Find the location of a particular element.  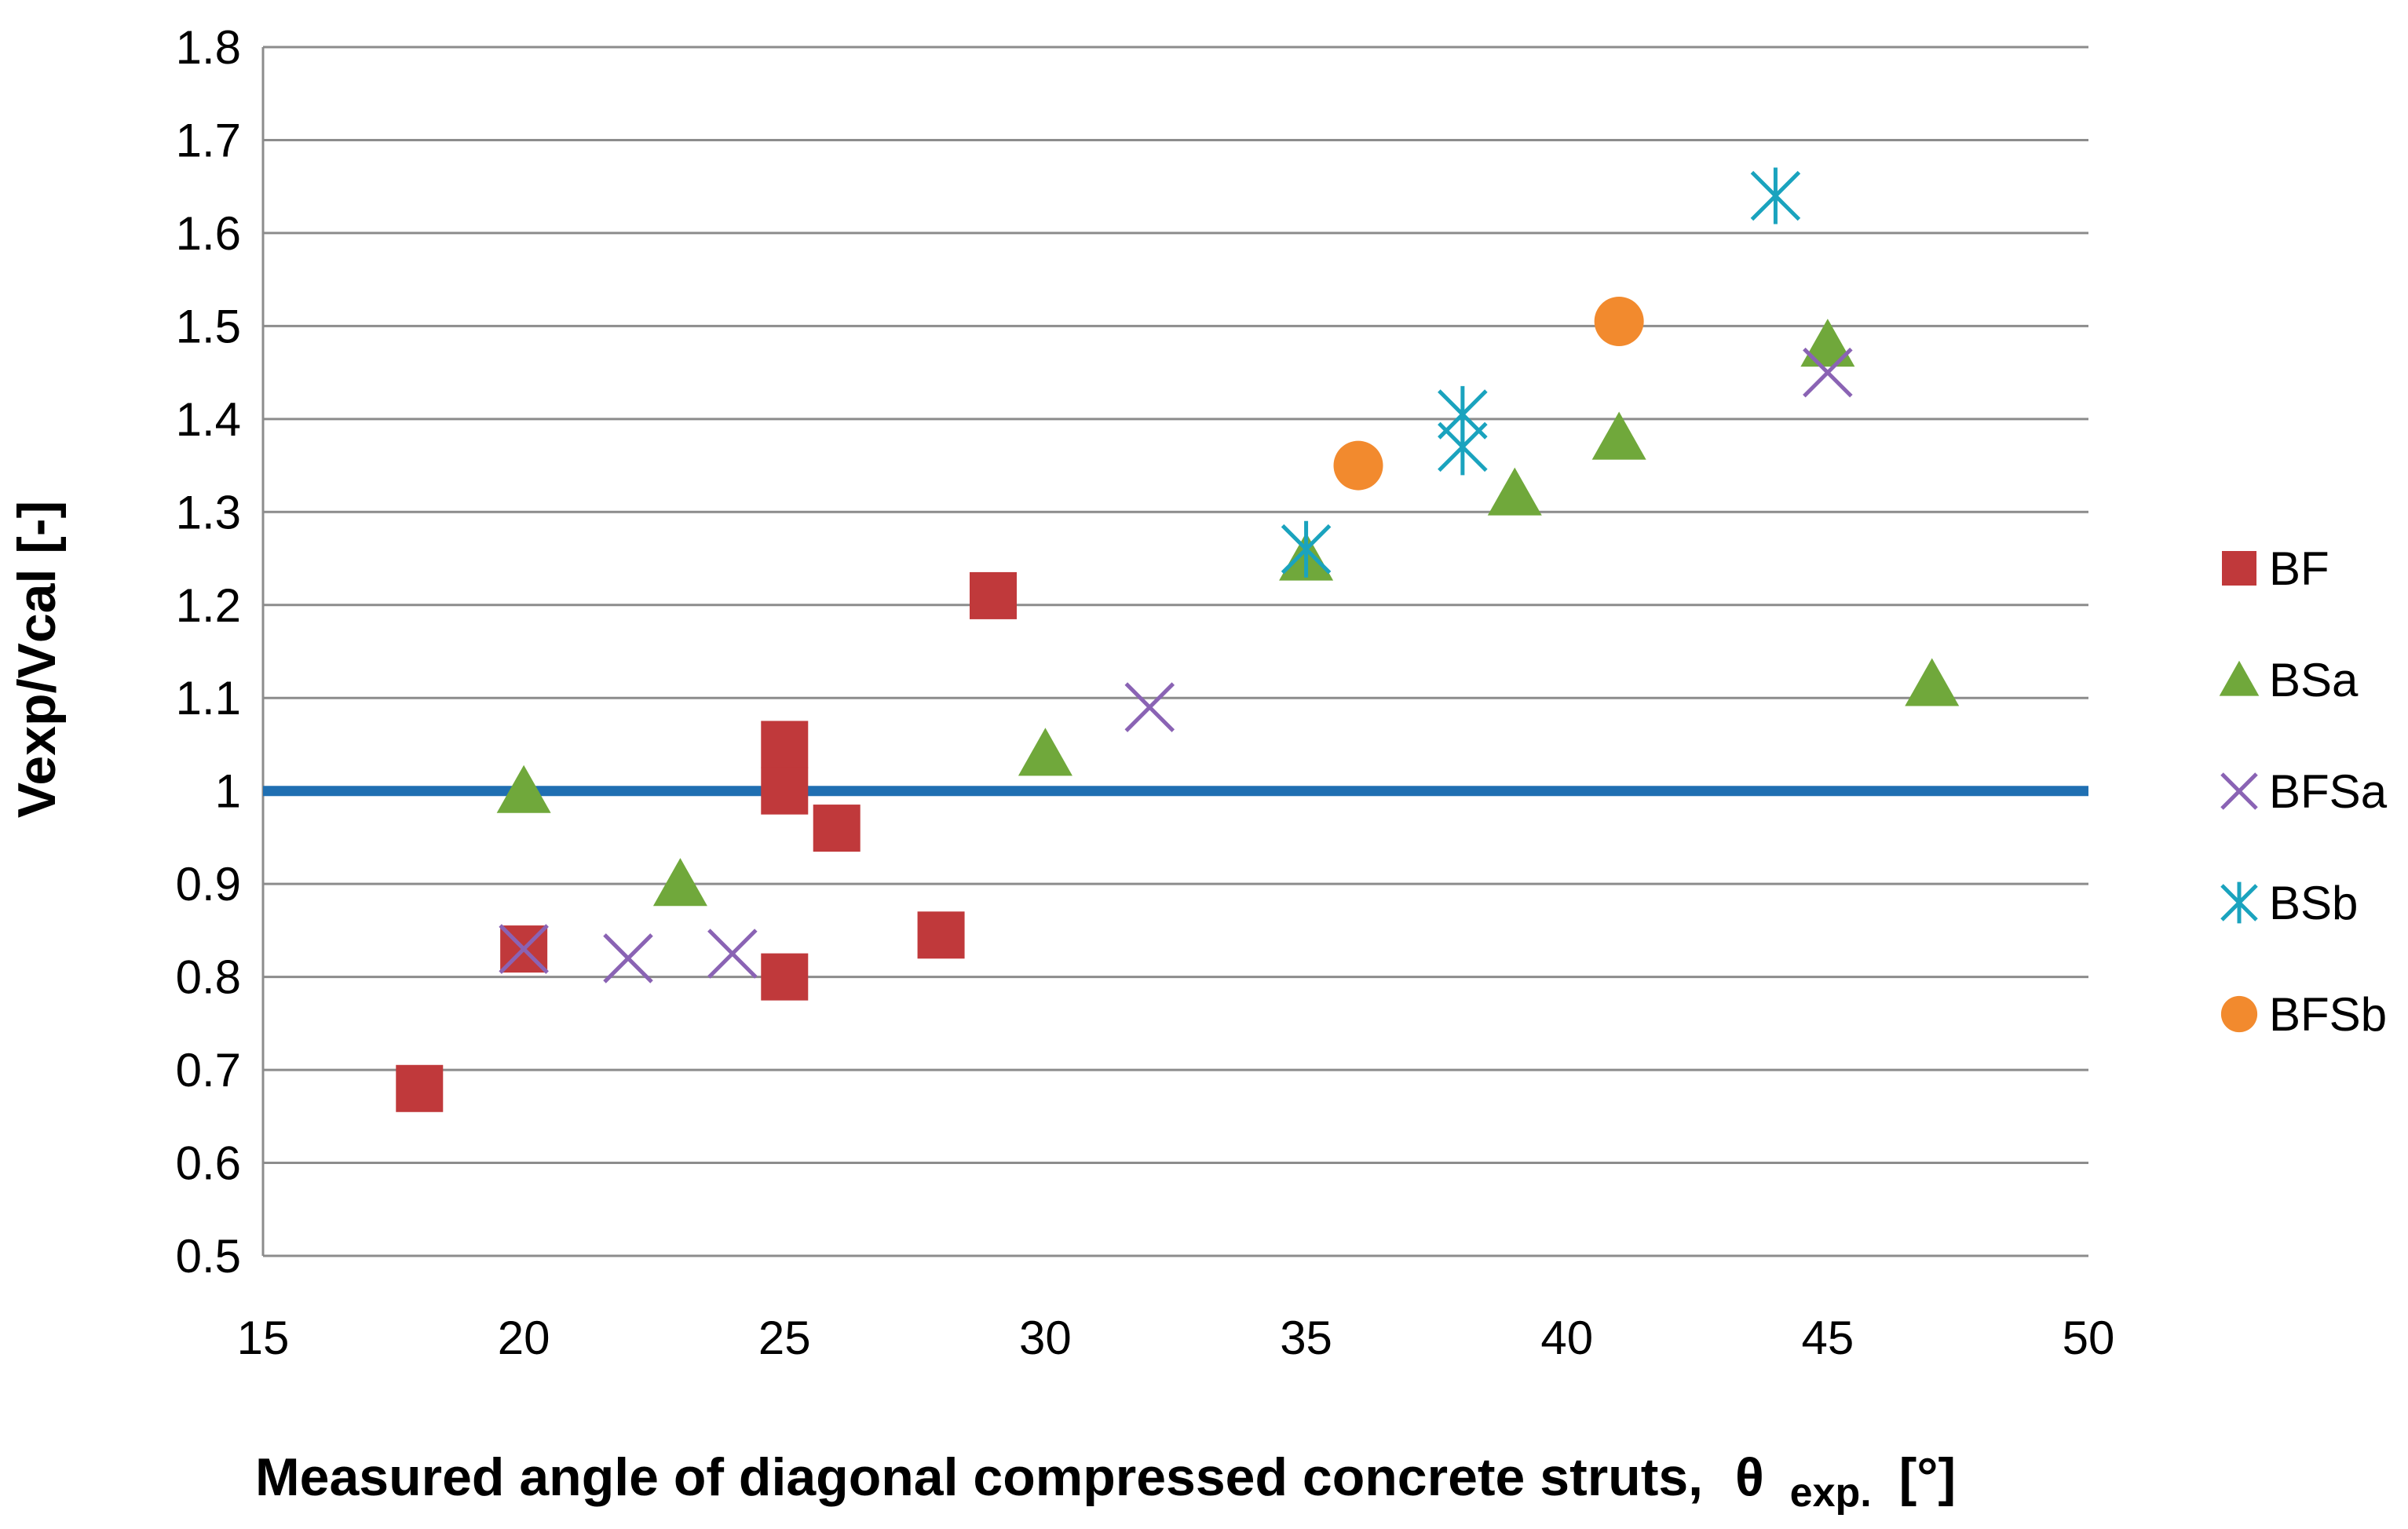

x-axis-title-unit: [°] is located at coordinates (1927, 1477).